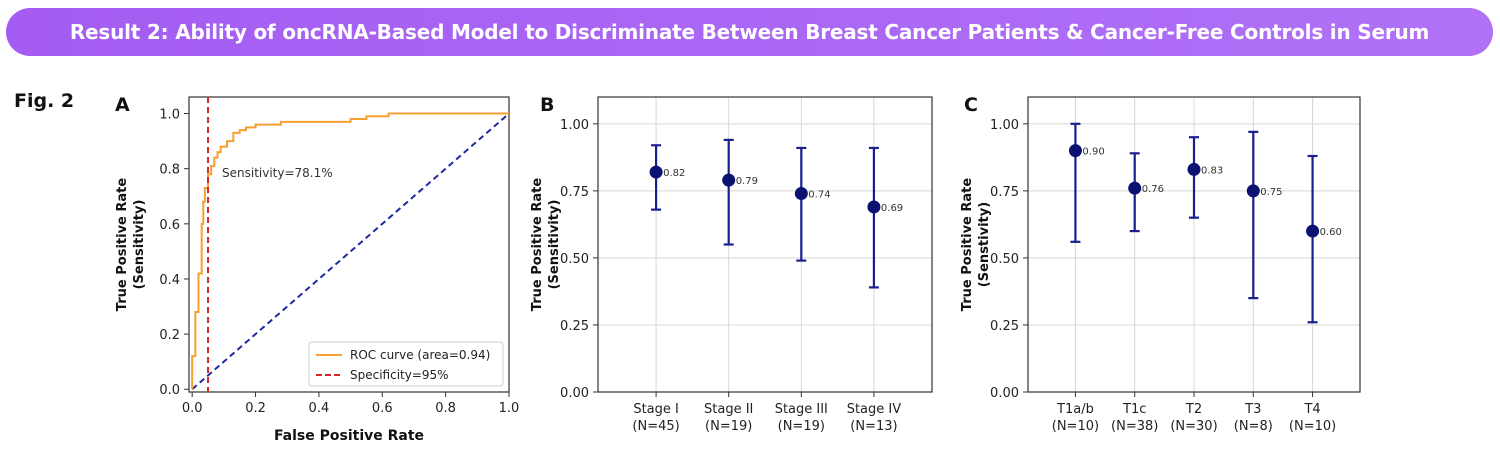  Describe the element at coordinates (801, 409) in the screenshot. I see `x-tick-label: Stage III` at that location.